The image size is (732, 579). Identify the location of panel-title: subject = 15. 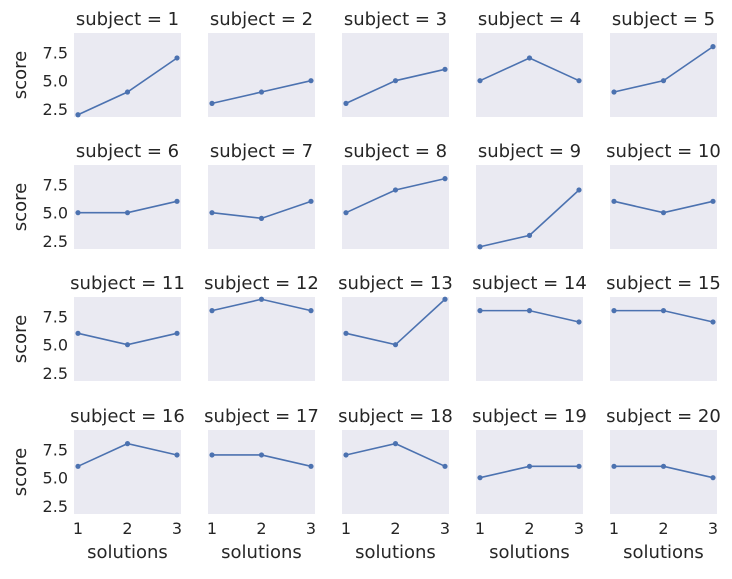
(663, 283).